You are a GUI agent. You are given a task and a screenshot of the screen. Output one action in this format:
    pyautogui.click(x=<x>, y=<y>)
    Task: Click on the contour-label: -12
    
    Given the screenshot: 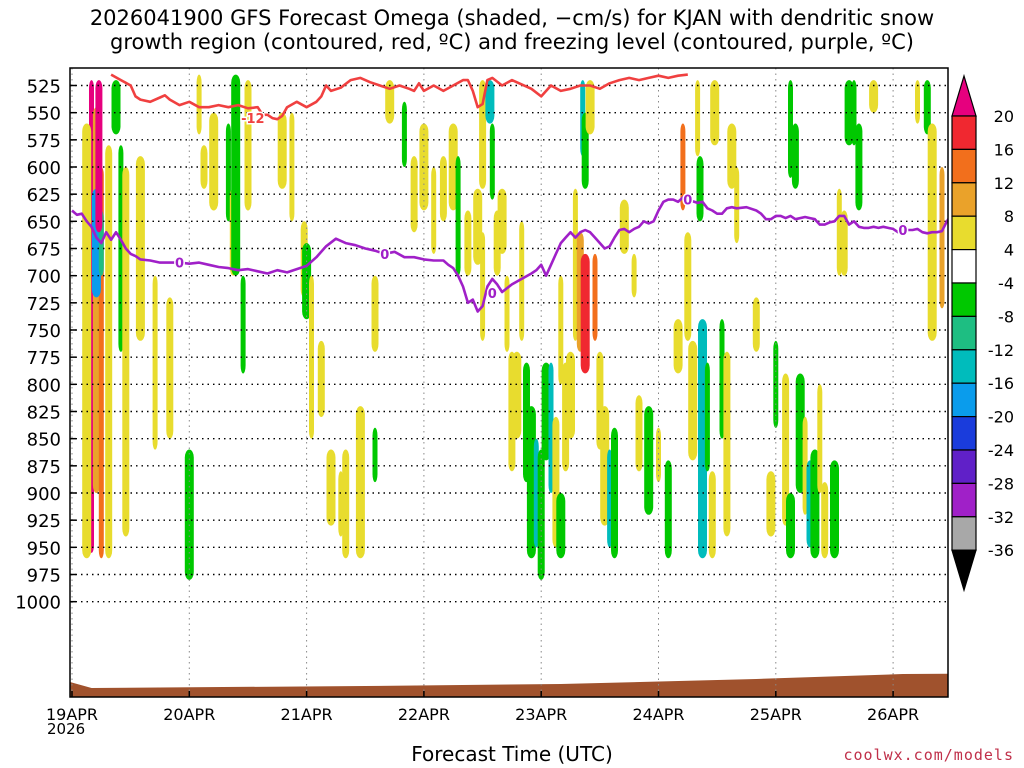 What is the action you would take?
    pyautogui.click(x=253, y=119)
    